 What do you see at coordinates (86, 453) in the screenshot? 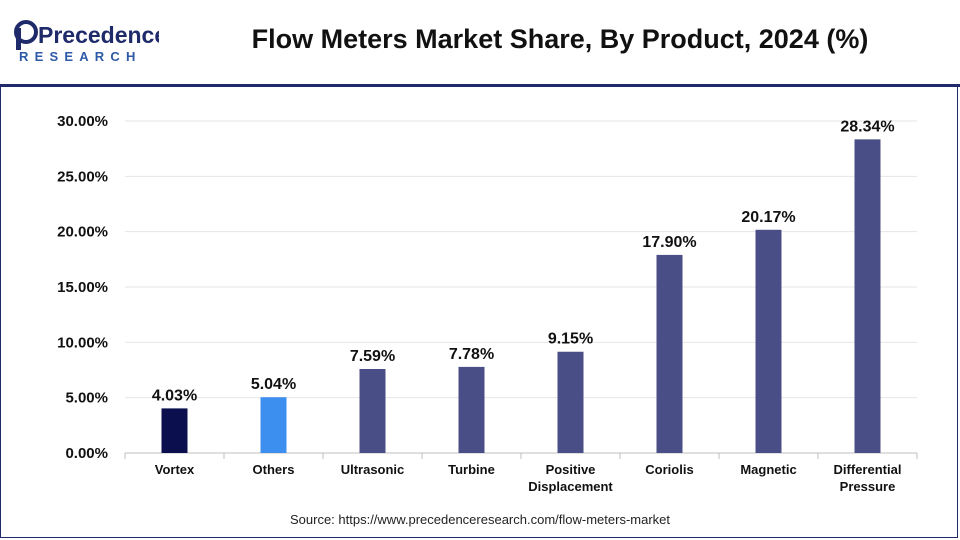
I see `y-tick-label: 0.00%` at bounding box center [86, 453].